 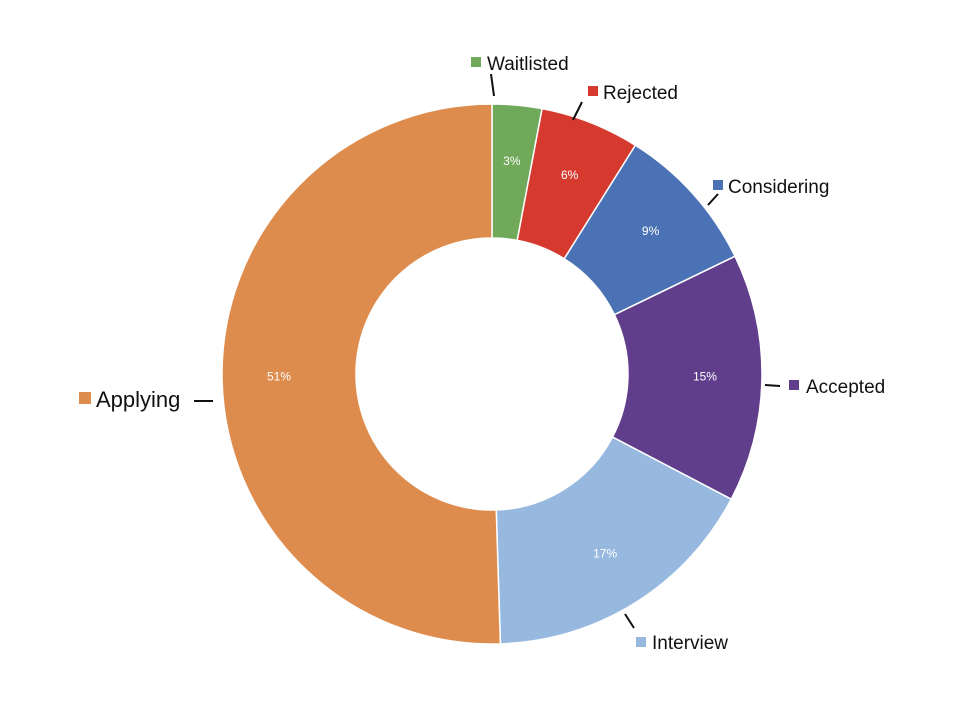 I want to click on legend-label-rejected: Rejected, so click(x=640, y=93).